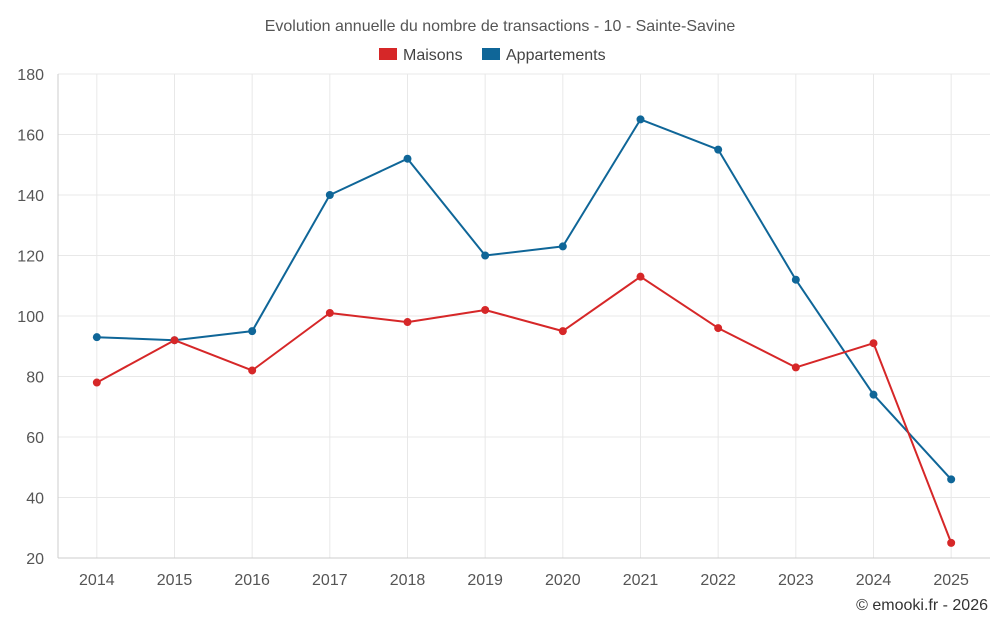 The height and width of the screenshot is (625, 1000). Describe the element at coordinates (641, 580) in the screenshot. I see `x-tick-label: 2021` at that location.